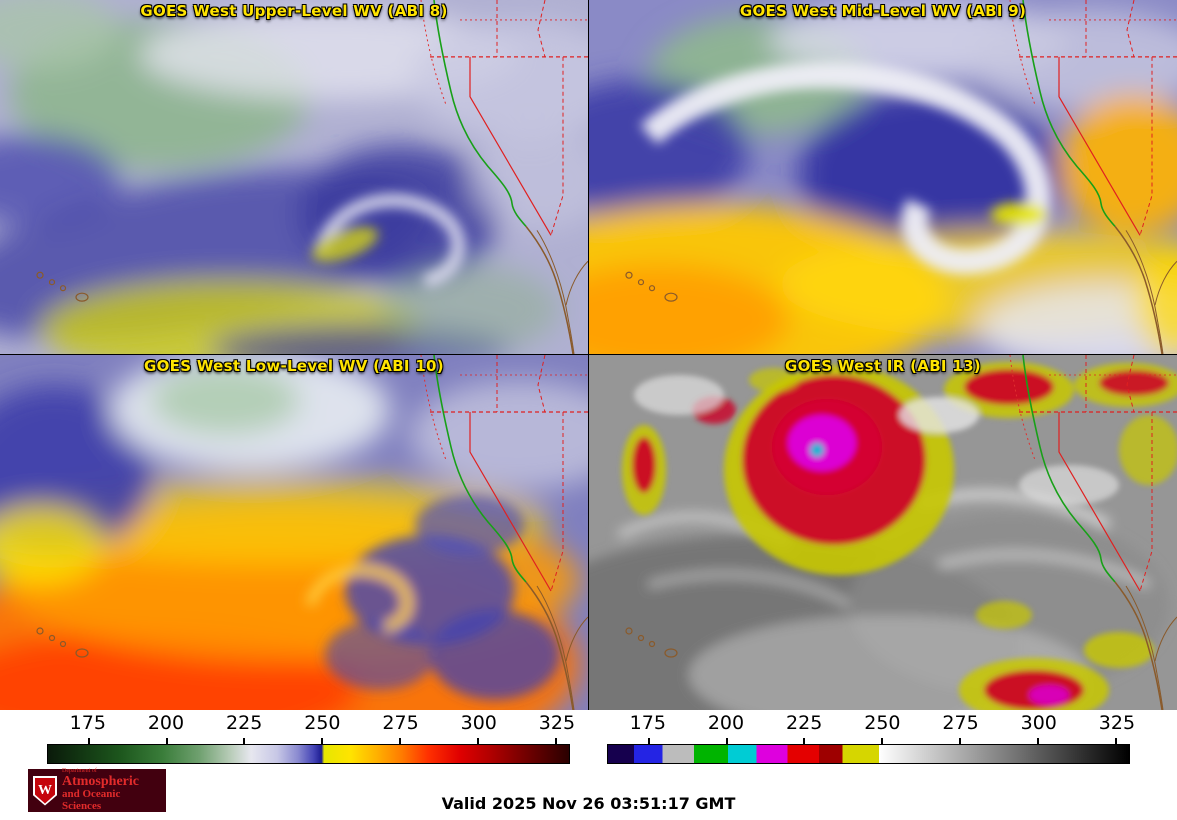 This screenshot has width=1177, height=820. What do you see at coordinates (308, 751) in the screenshot?
I see `wv-colorbar` at bounding box center [308, 751].